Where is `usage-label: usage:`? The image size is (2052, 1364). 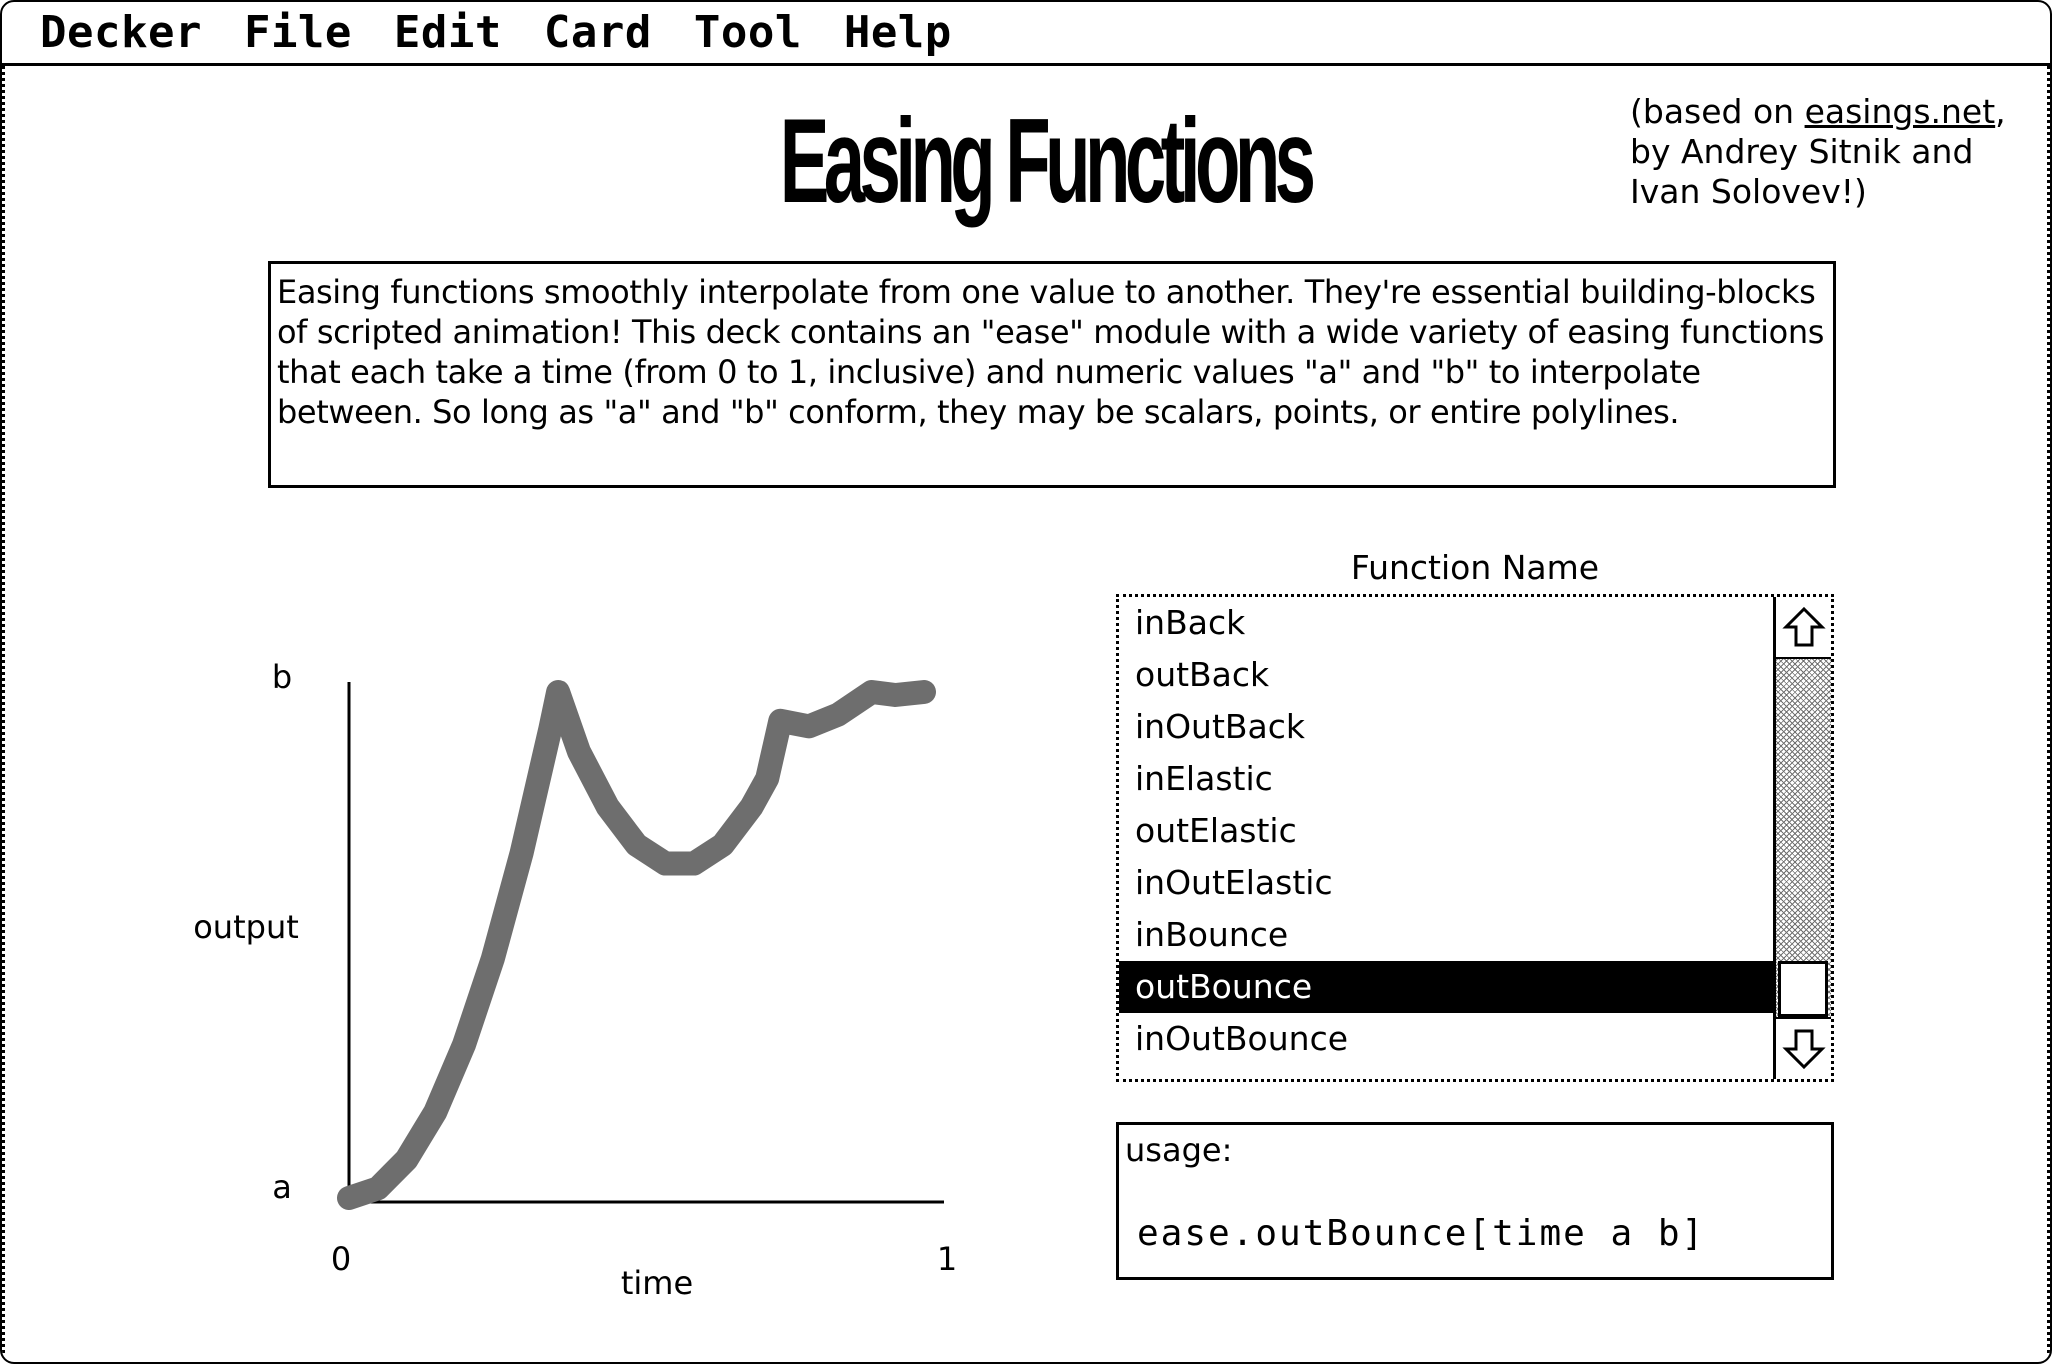 usage-label: usage: is located at coordinates (1179, 1150).